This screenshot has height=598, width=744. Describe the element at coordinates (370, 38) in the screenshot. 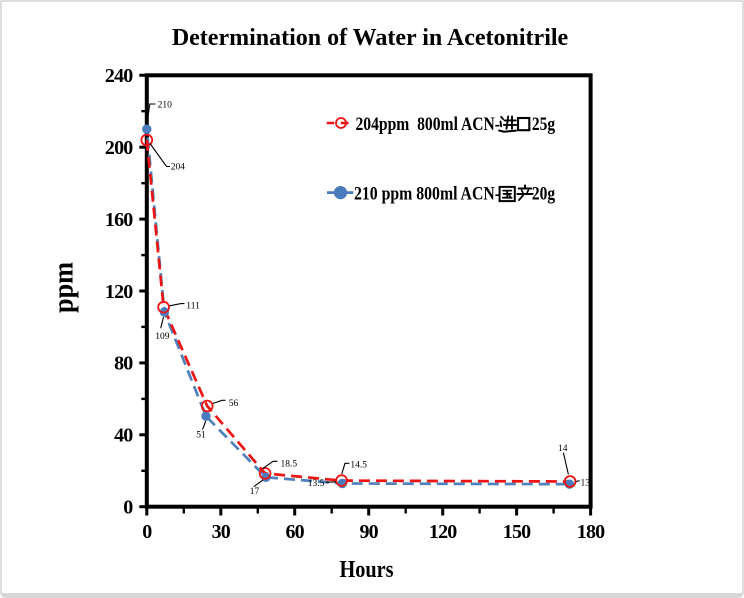

I see `svg-text:Determination of Water in Acet: Determination of Water in Acetonitrile` at that location.